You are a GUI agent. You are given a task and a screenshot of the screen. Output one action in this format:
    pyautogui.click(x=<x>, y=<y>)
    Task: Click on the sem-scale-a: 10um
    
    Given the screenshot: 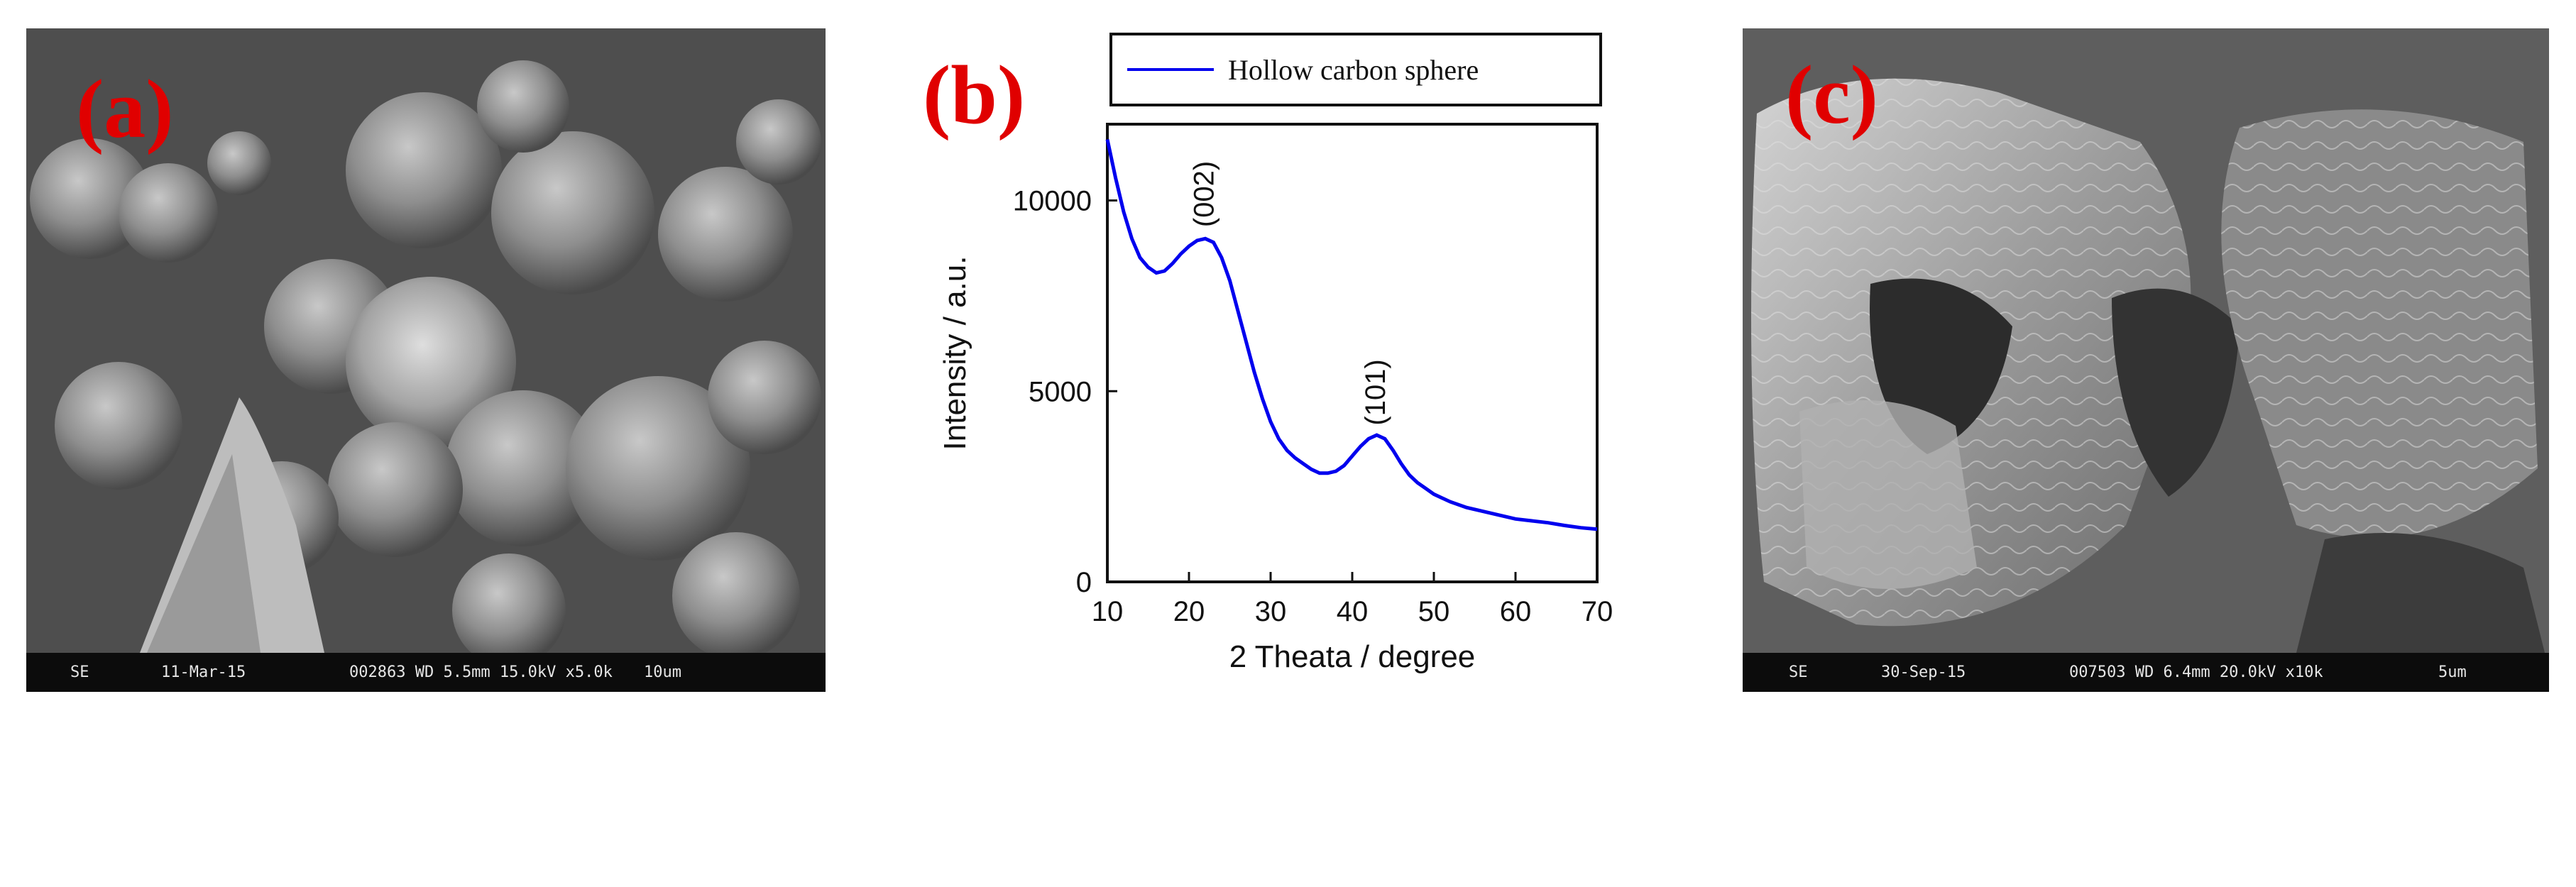 What is the action you would take?
    pyautogui.click(x=662, y=672)
    